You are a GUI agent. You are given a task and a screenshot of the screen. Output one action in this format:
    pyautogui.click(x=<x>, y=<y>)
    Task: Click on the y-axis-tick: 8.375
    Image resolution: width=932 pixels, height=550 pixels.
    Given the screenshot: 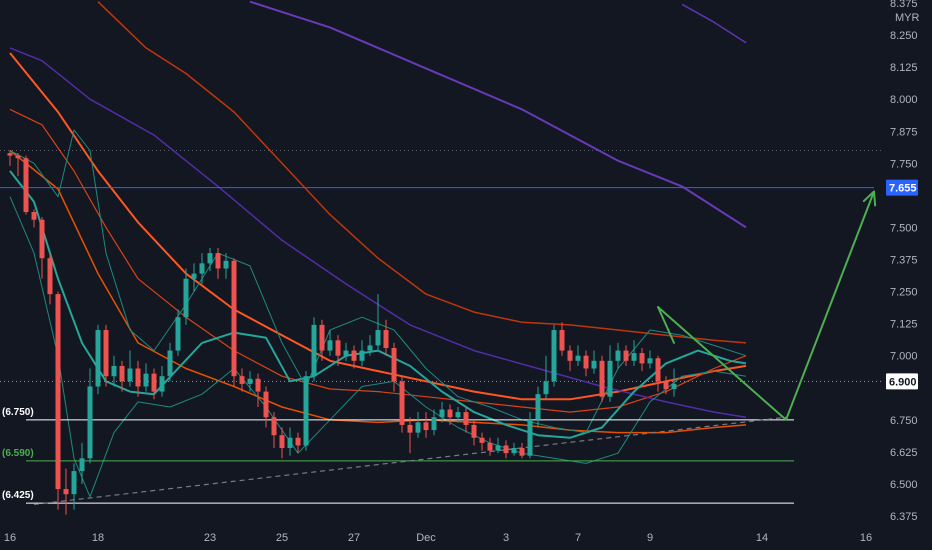 What is the action you would take?
    pyautogui.click(x=904, y=5)
    